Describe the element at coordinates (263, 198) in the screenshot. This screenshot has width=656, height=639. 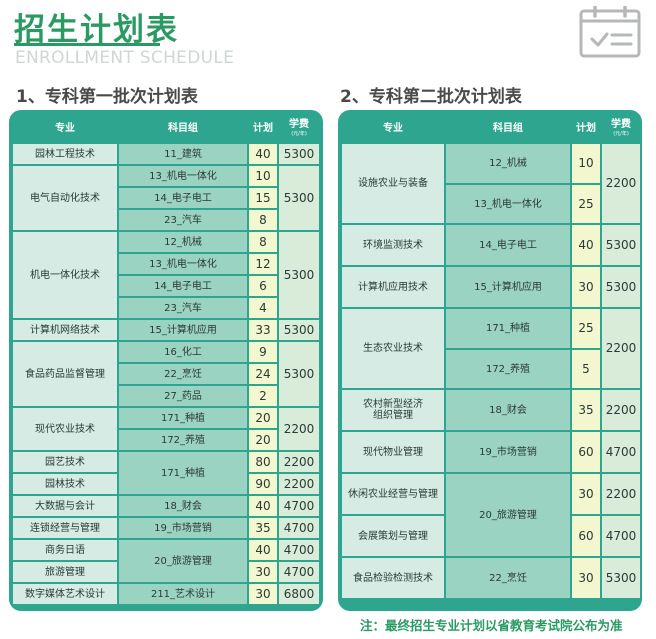
I see `table-cell-plan: 15` at that location.